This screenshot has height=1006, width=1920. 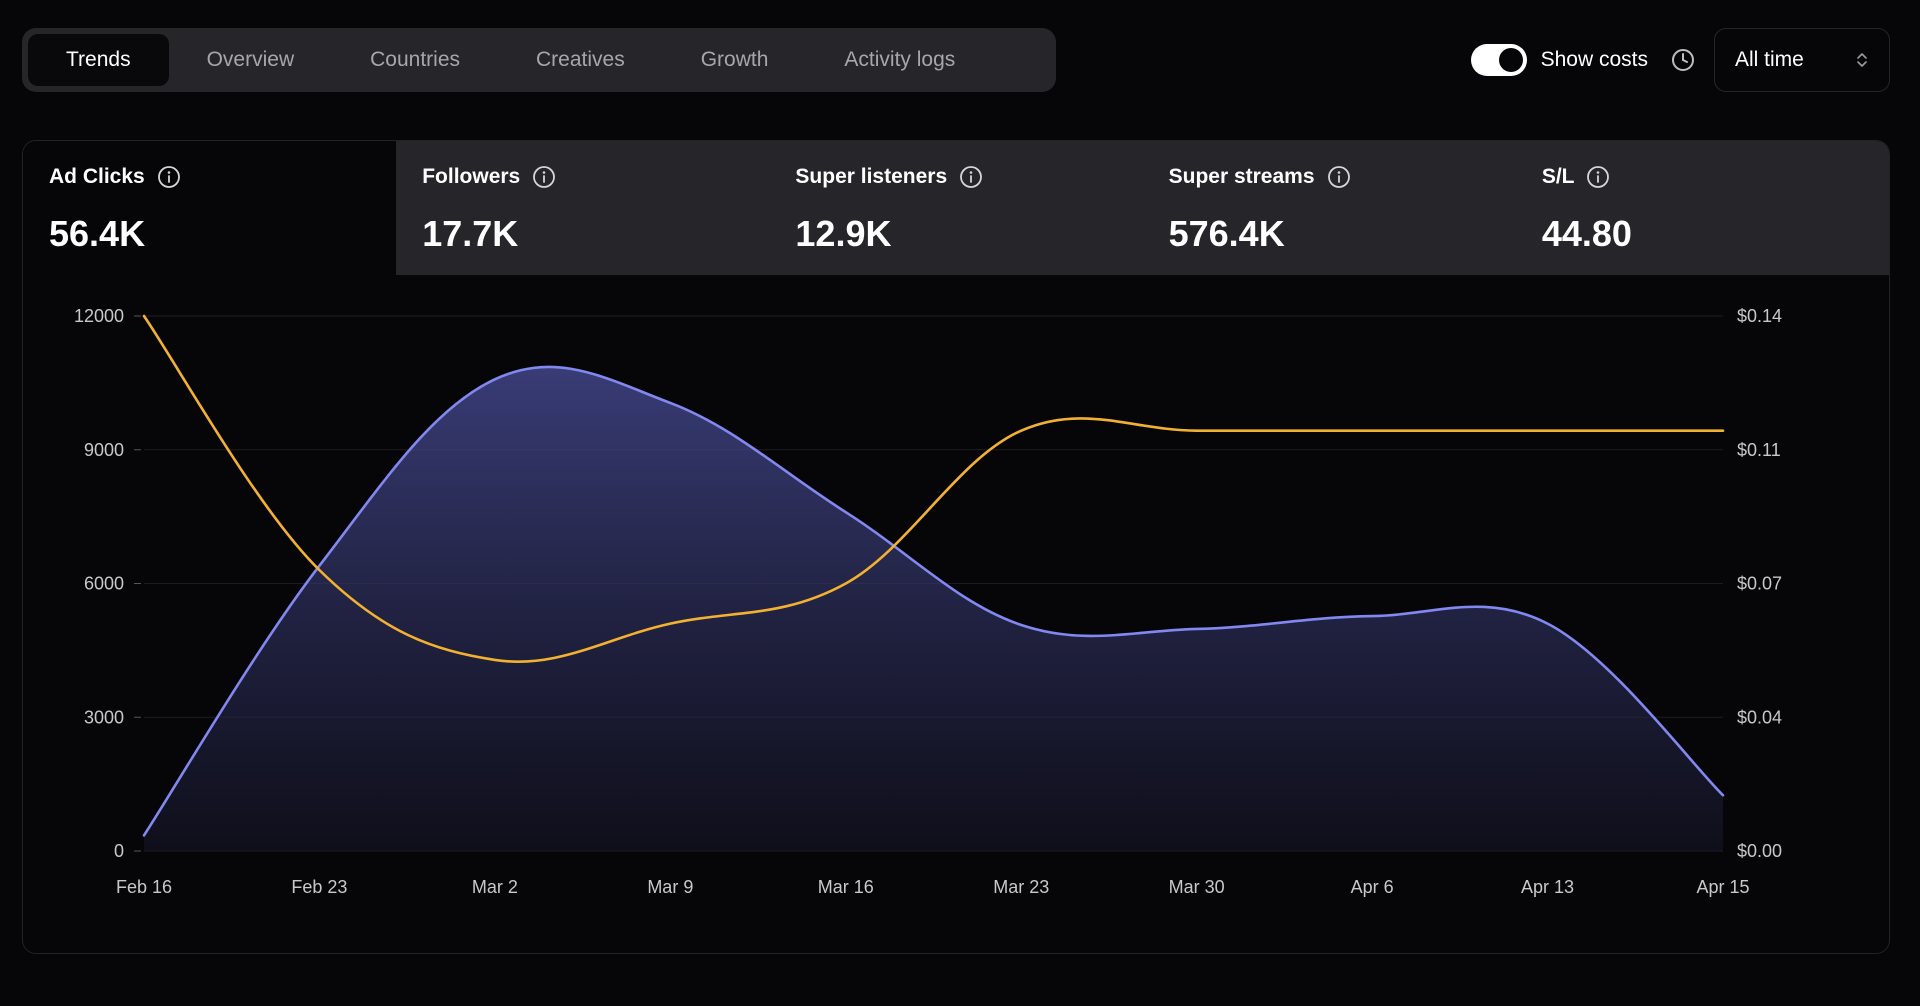 What do you see at coordinates (1769, 59) in the screenshot?
I see `date-range-value: All time` at bounding box center [1769, 59].